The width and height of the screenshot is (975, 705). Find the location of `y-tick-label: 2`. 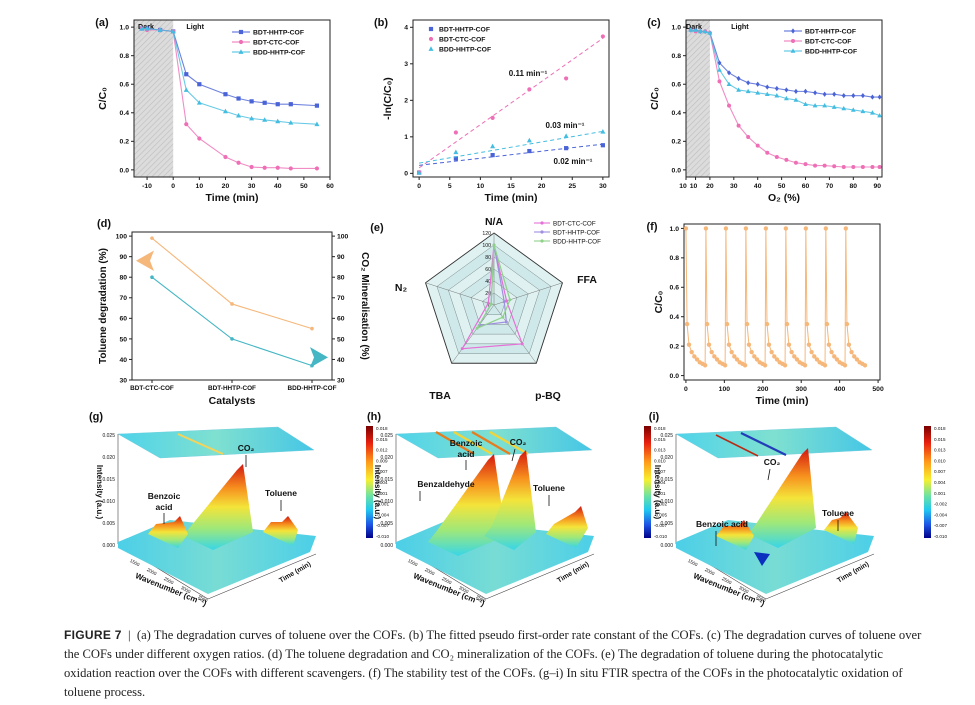

y-tick-label: 2 is located at coordinates (406, 101).